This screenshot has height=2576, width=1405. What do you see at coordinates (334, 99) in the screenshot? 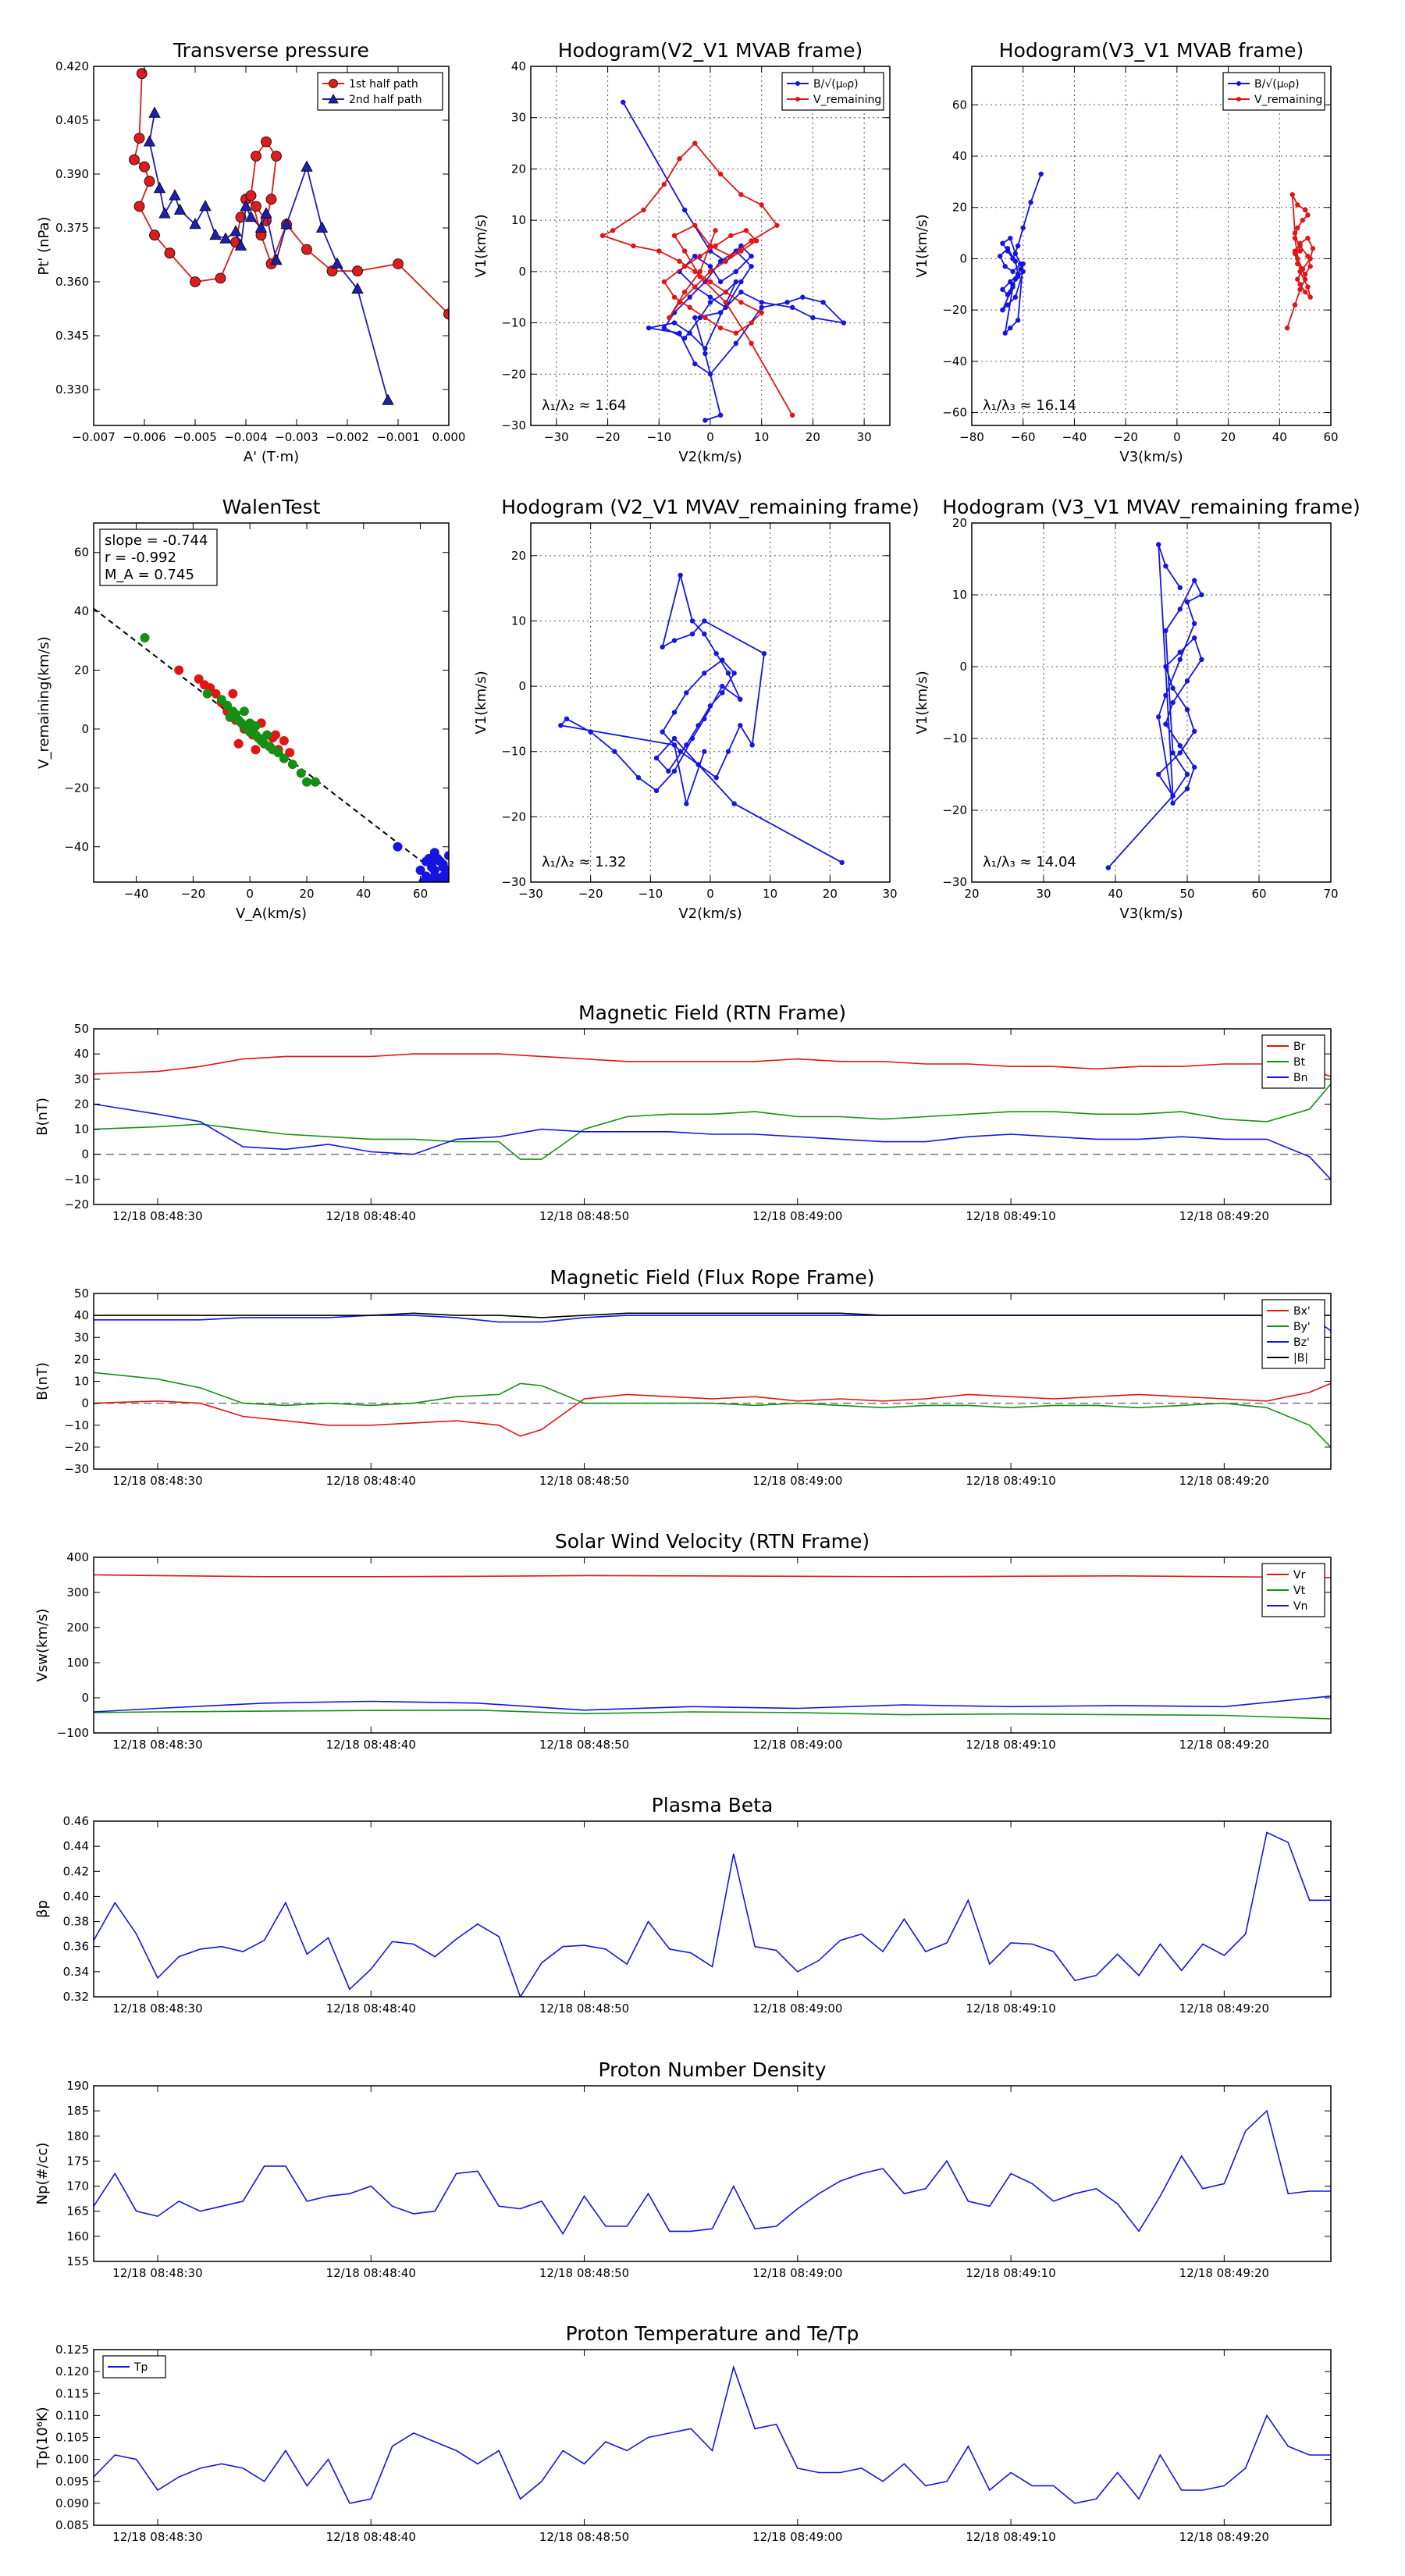
I see `legend-marker` at bounding box center [334, 99].